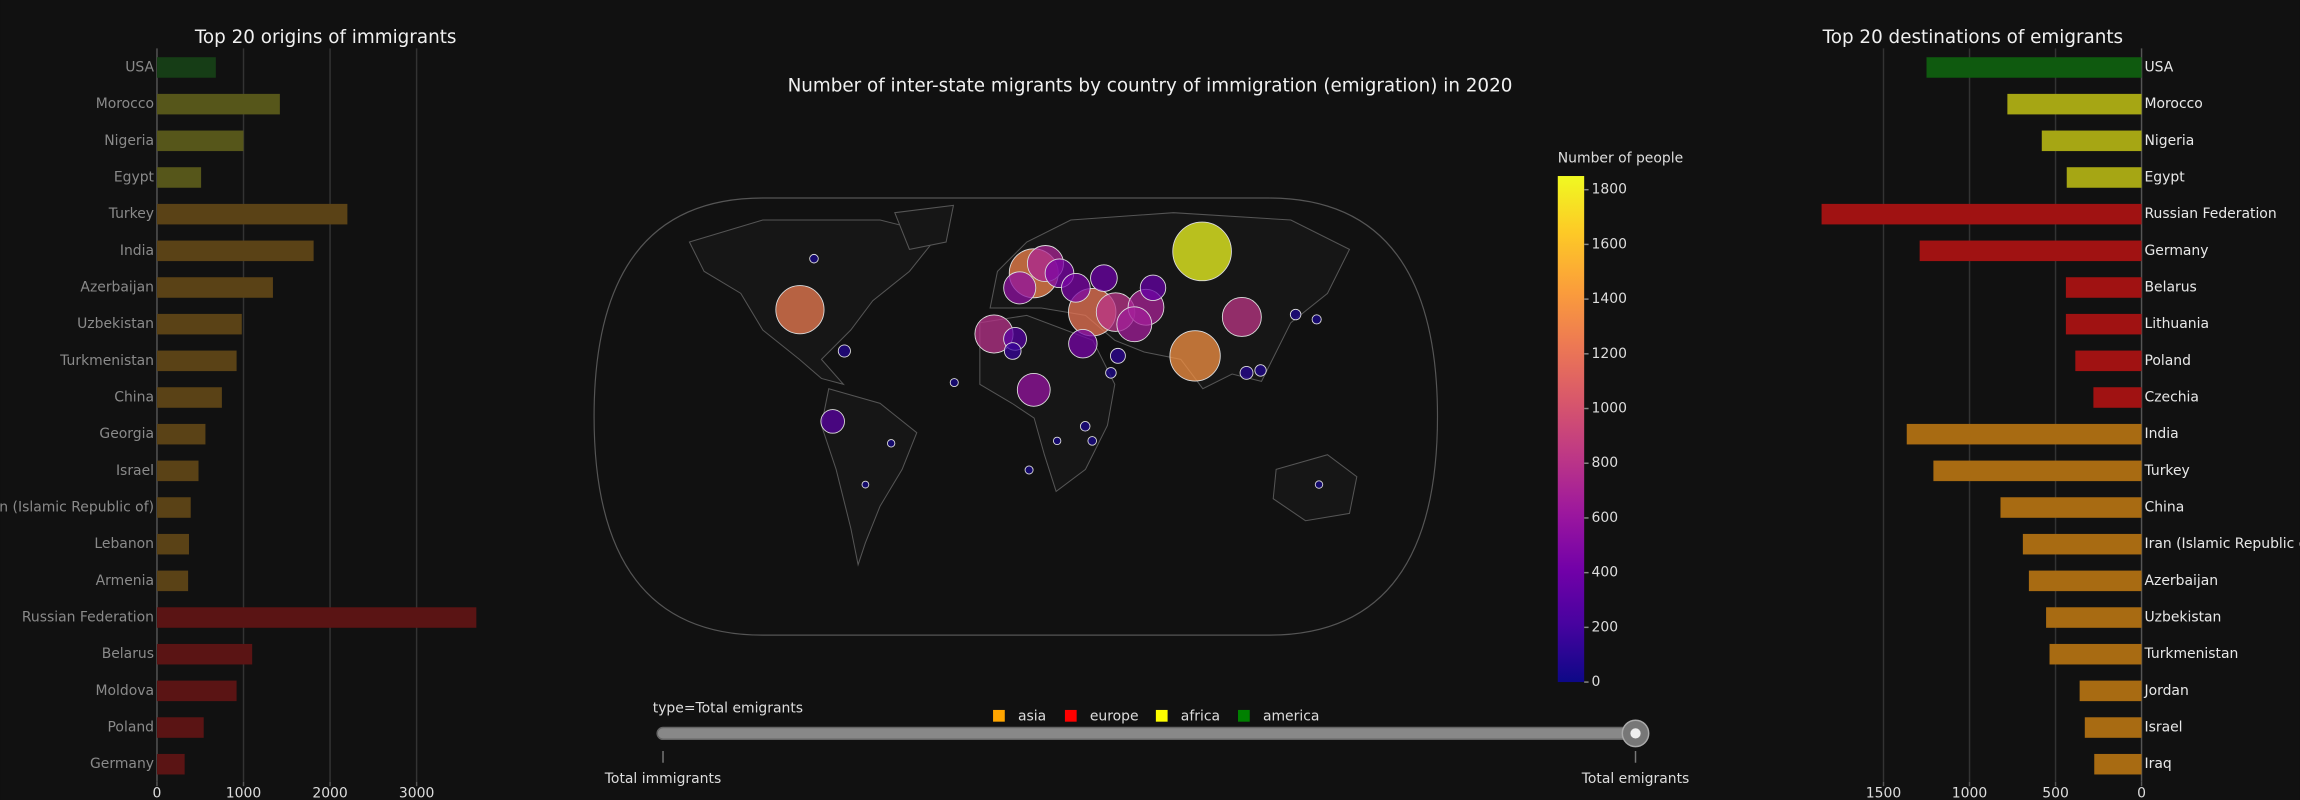  I want to click on y-tick-label: Lithuania, so click(2176, 324).